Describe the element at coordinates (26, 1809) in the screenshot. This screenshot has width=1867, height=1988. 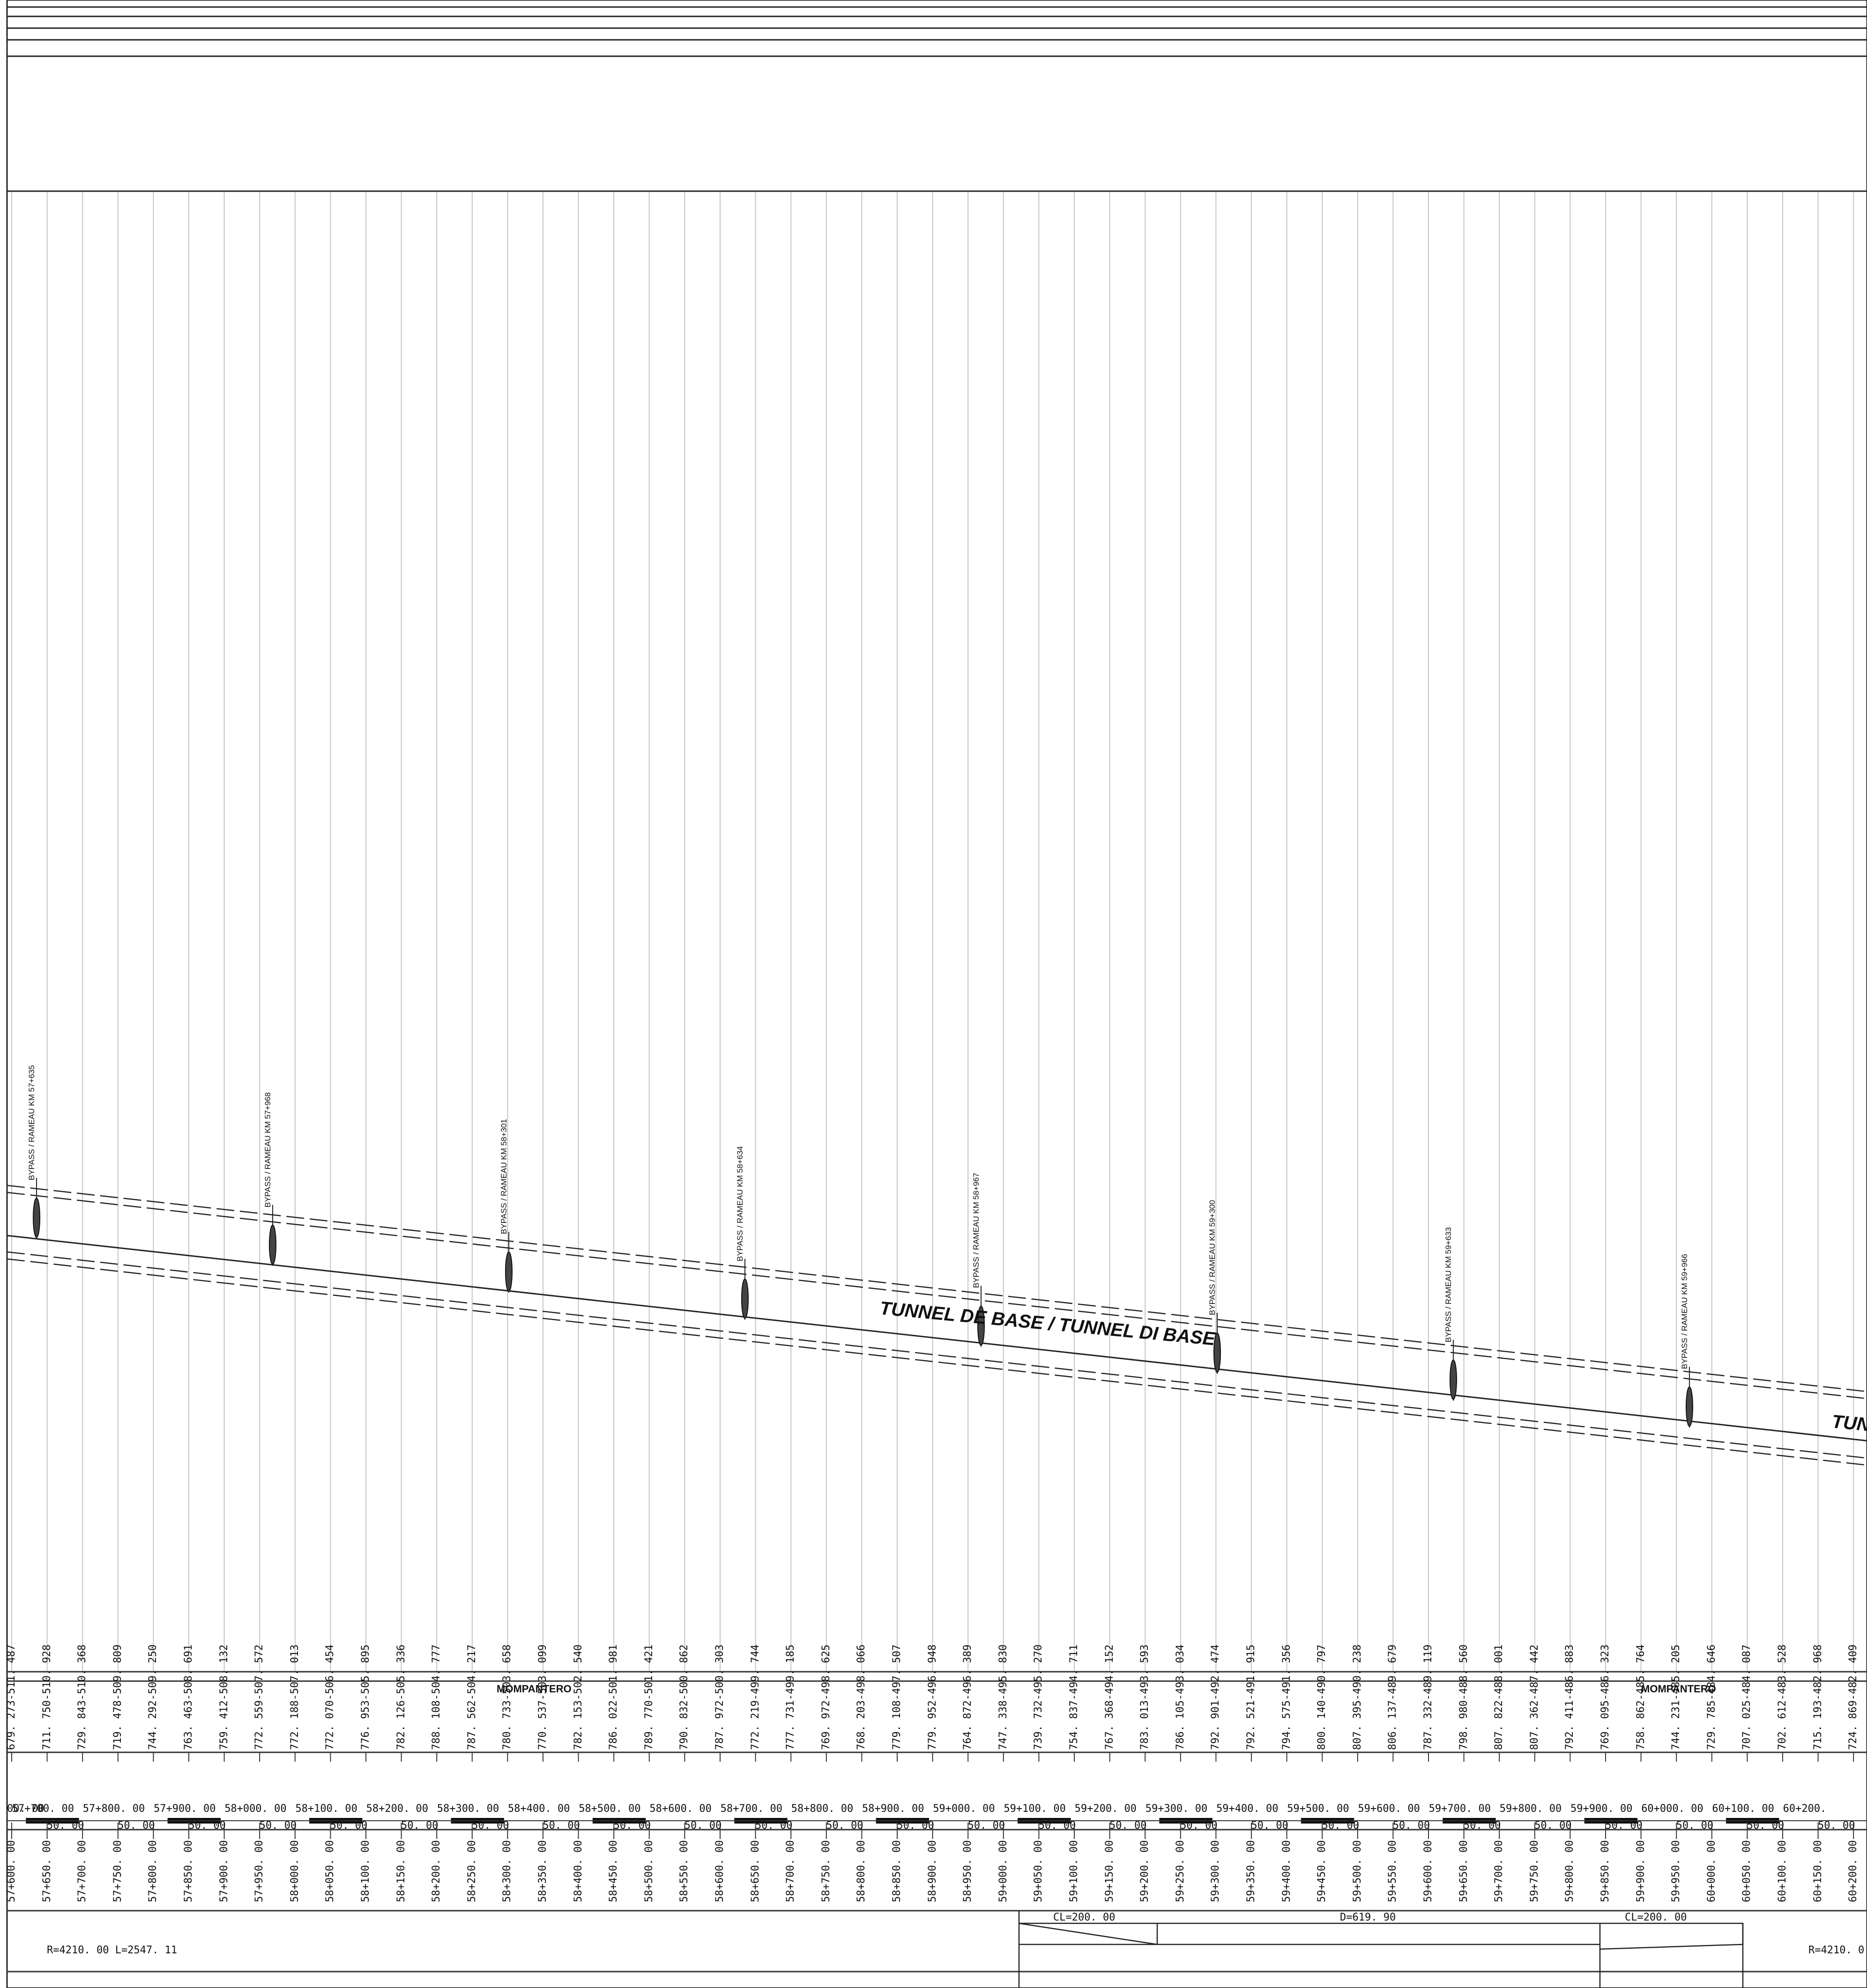
I see `station-axis-value: 00. 00` at that location.